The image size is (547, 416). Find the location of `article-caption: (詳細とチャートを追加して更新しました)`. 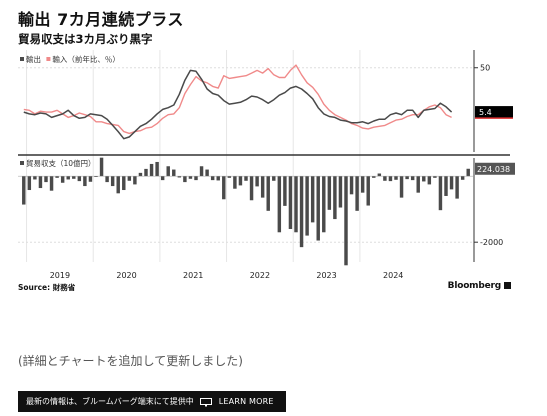

article-caption: (詳細とチャートを追加して更新しました) is located at coordinates (130, 361).